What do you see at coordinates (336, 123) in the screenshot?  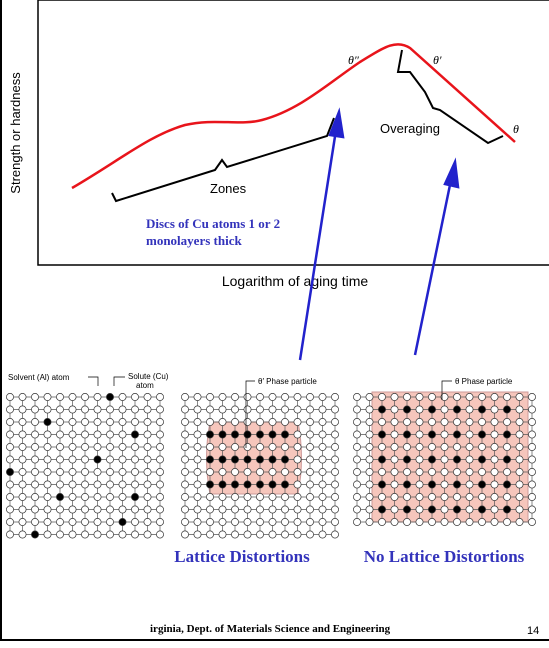 I see `arrow-head` at bounding box center [336, 123].